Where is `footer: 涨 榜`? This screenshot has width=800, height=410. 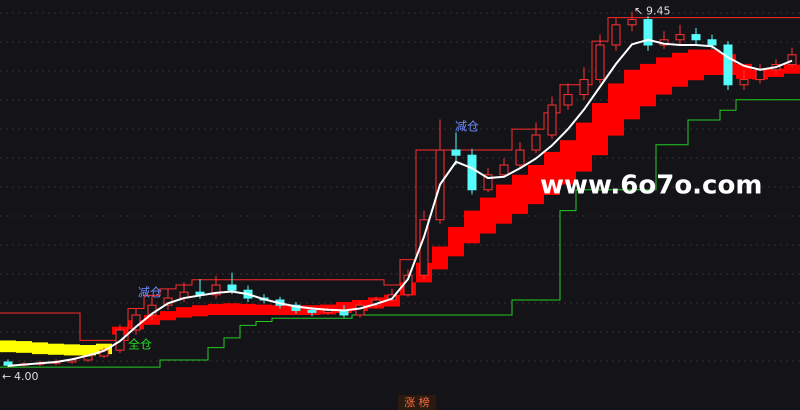
footer: 涨 榜 is located at coordinates (417, 402).